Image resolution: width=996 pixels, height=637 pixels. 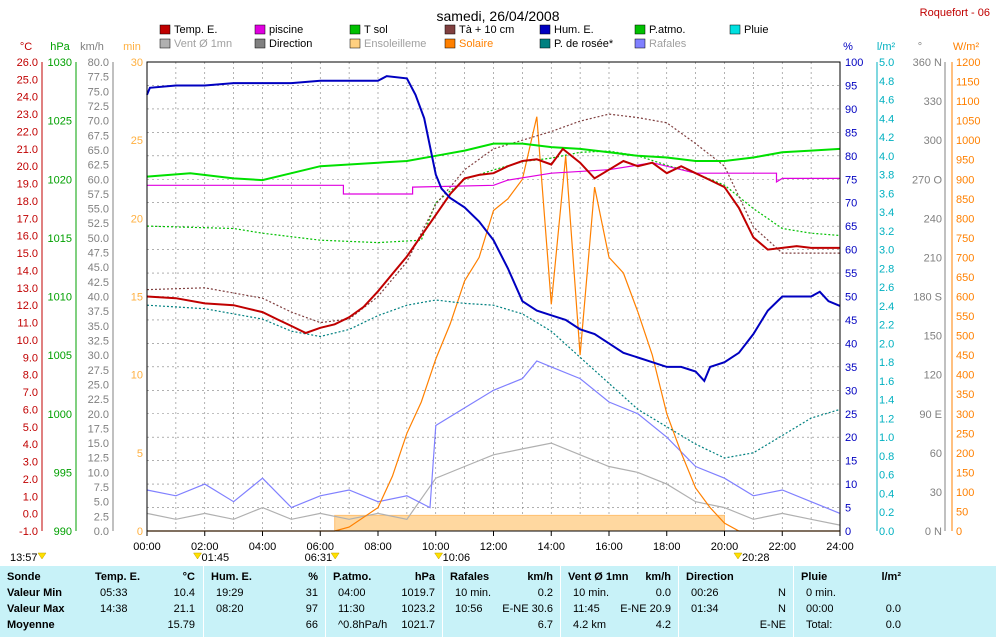 What do you see at coordinates (782, 593) in the screenshot?
I see `stats-cell-value: N` at bounding box center [782, 593].